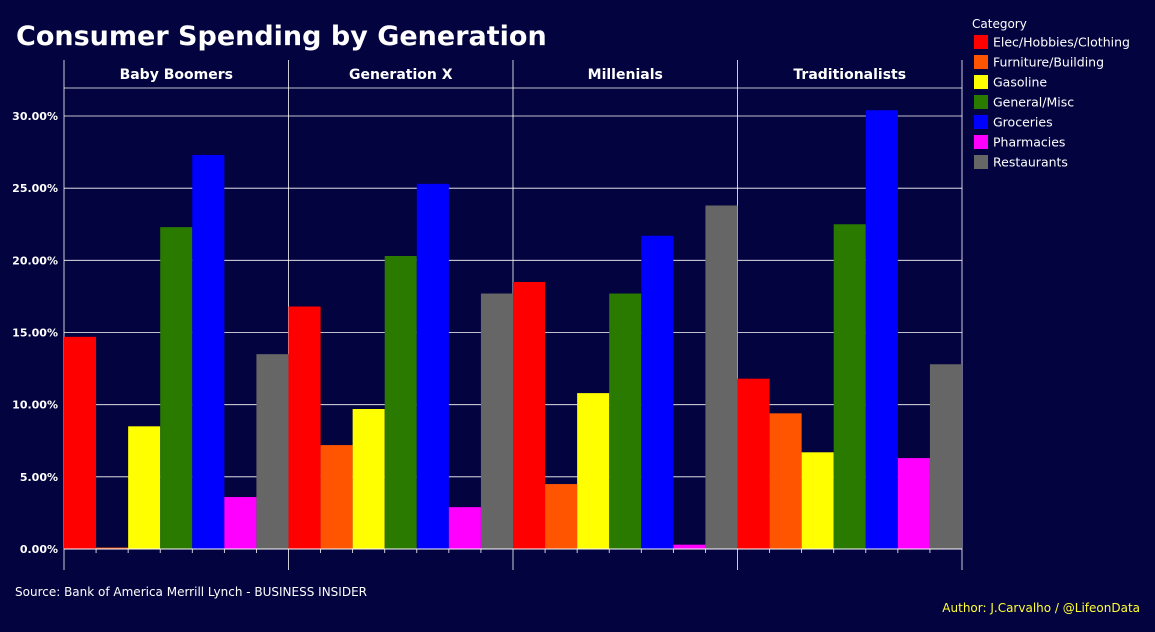  Describe the element at coordinates (176, 75) in the screenshot. I see `facet-label: Baby Boomers` at that location.